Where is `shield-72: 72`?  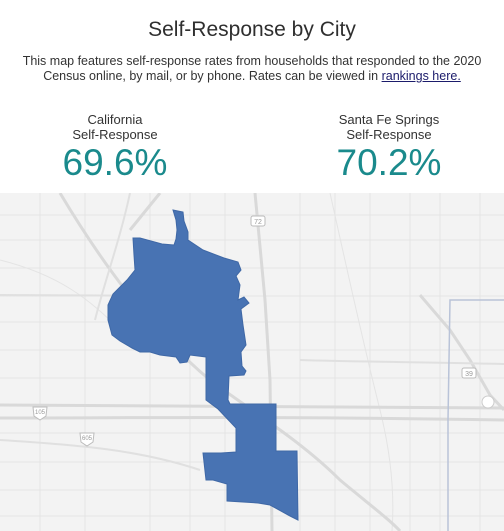 shield-72: 72 is located at coordinates (258, 221).